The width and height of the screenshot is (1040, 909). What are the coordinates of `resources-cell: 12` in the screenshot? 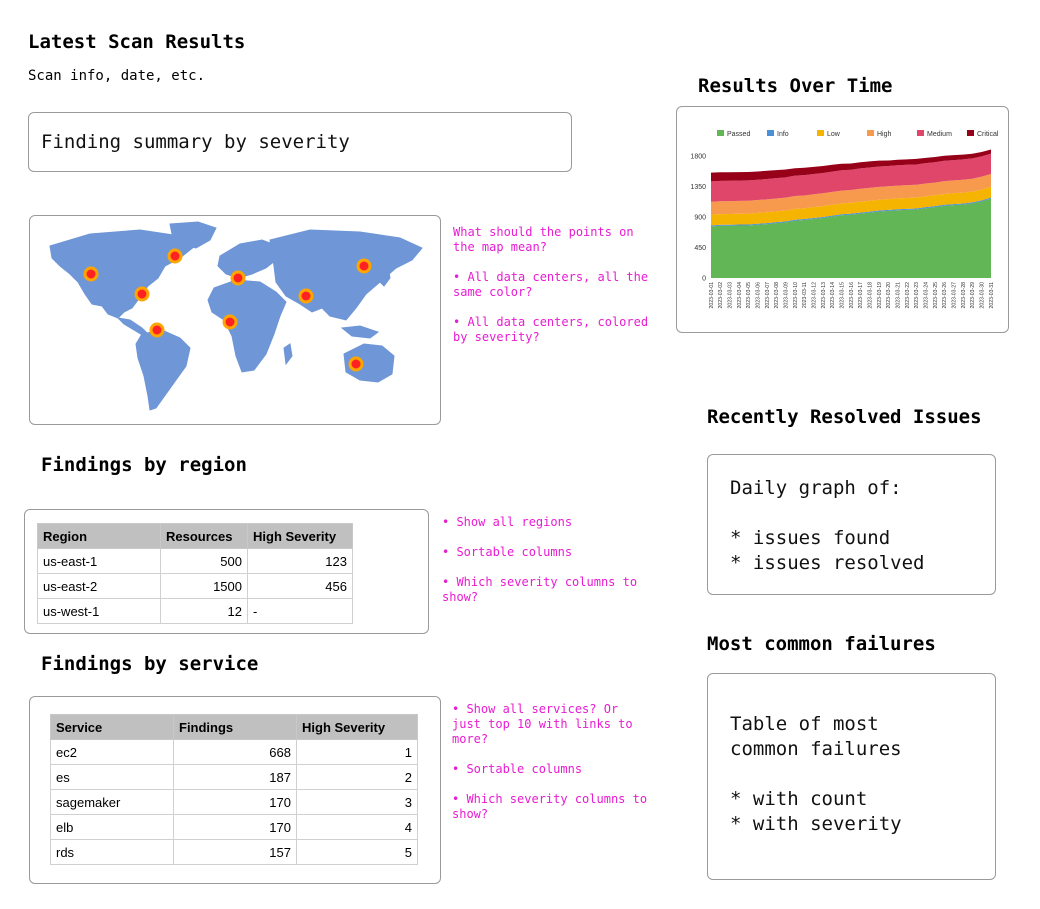 It's located at (204, 611).